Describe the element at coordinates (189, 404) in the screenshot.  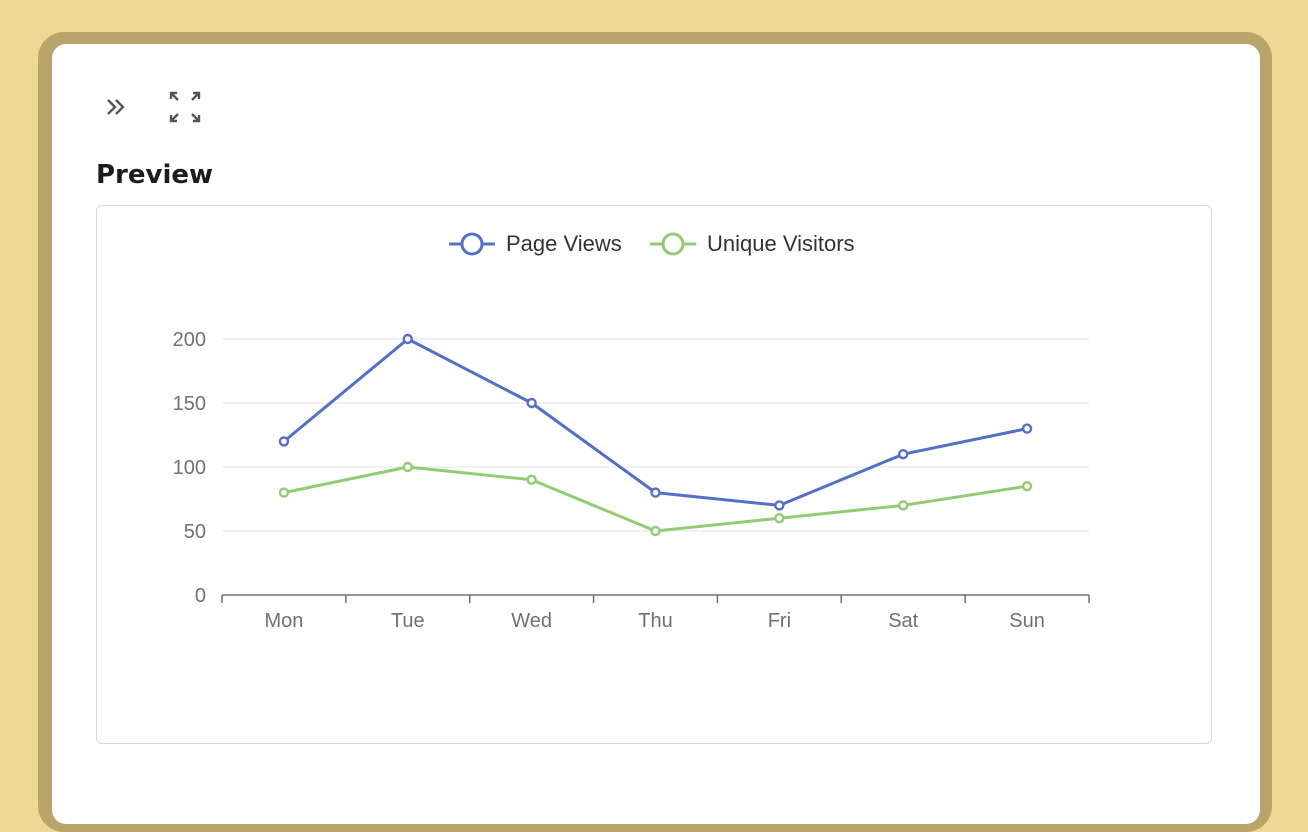
I see `y-tick-label: 150` at that location.